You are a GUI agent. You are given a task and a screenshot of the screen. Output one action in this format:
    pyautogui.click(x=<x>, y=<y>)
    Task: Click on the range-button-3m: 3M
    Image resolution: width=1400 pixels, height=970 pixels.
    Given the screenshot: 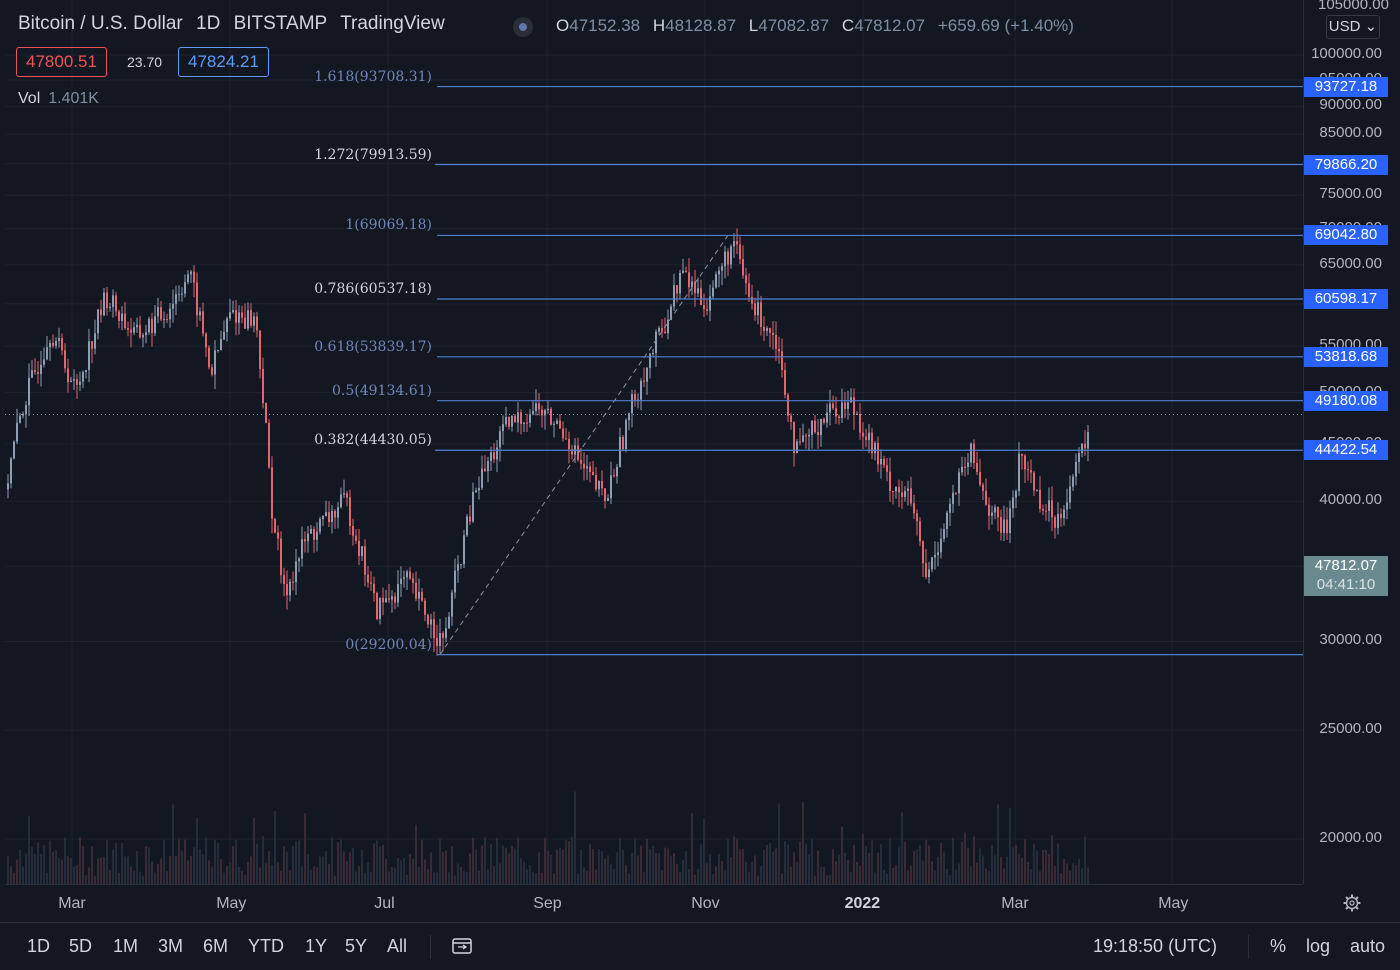 What is the action you would take?
    pyautogui.click(x=171, y=946)
    